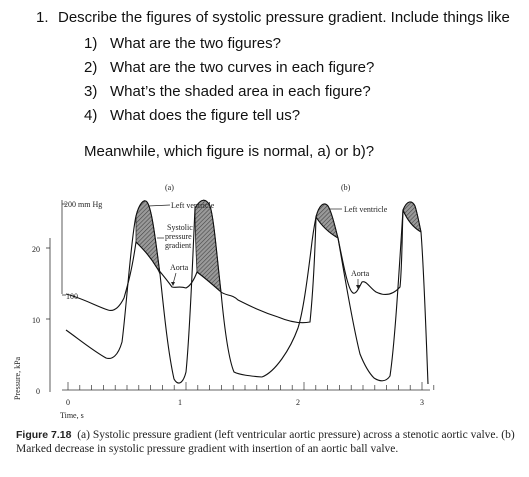 The height and width of the screenshot is (477, 529). I want to click on time-1-label: 1, so click(180, 402).